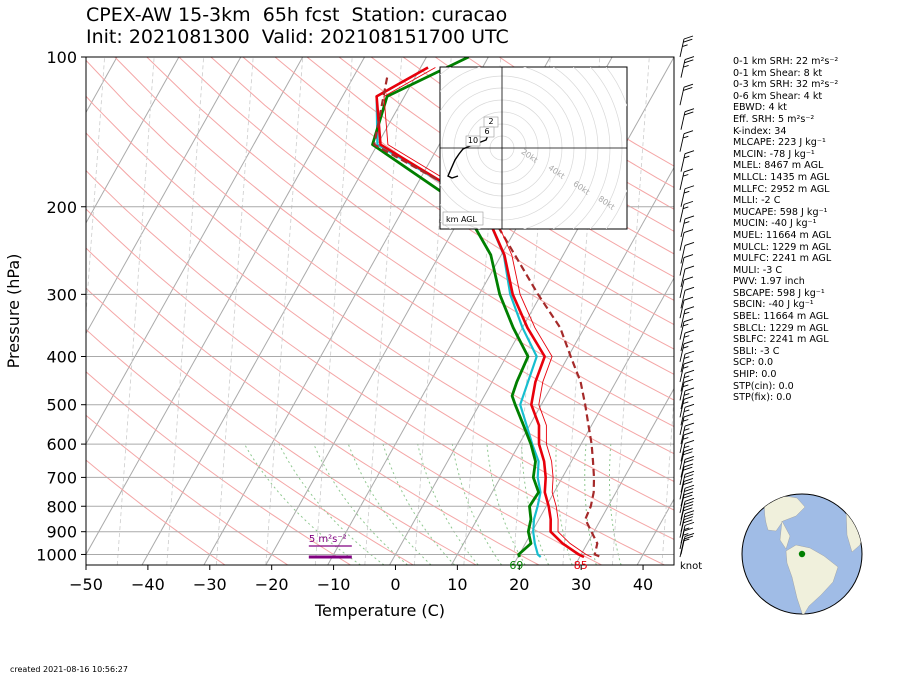 This screenshot has width=906, height=675. What do you see at coordinates (334, 584) in the screenshot?
I see `x-tick-label: −10` at bounding box center [334, 584].